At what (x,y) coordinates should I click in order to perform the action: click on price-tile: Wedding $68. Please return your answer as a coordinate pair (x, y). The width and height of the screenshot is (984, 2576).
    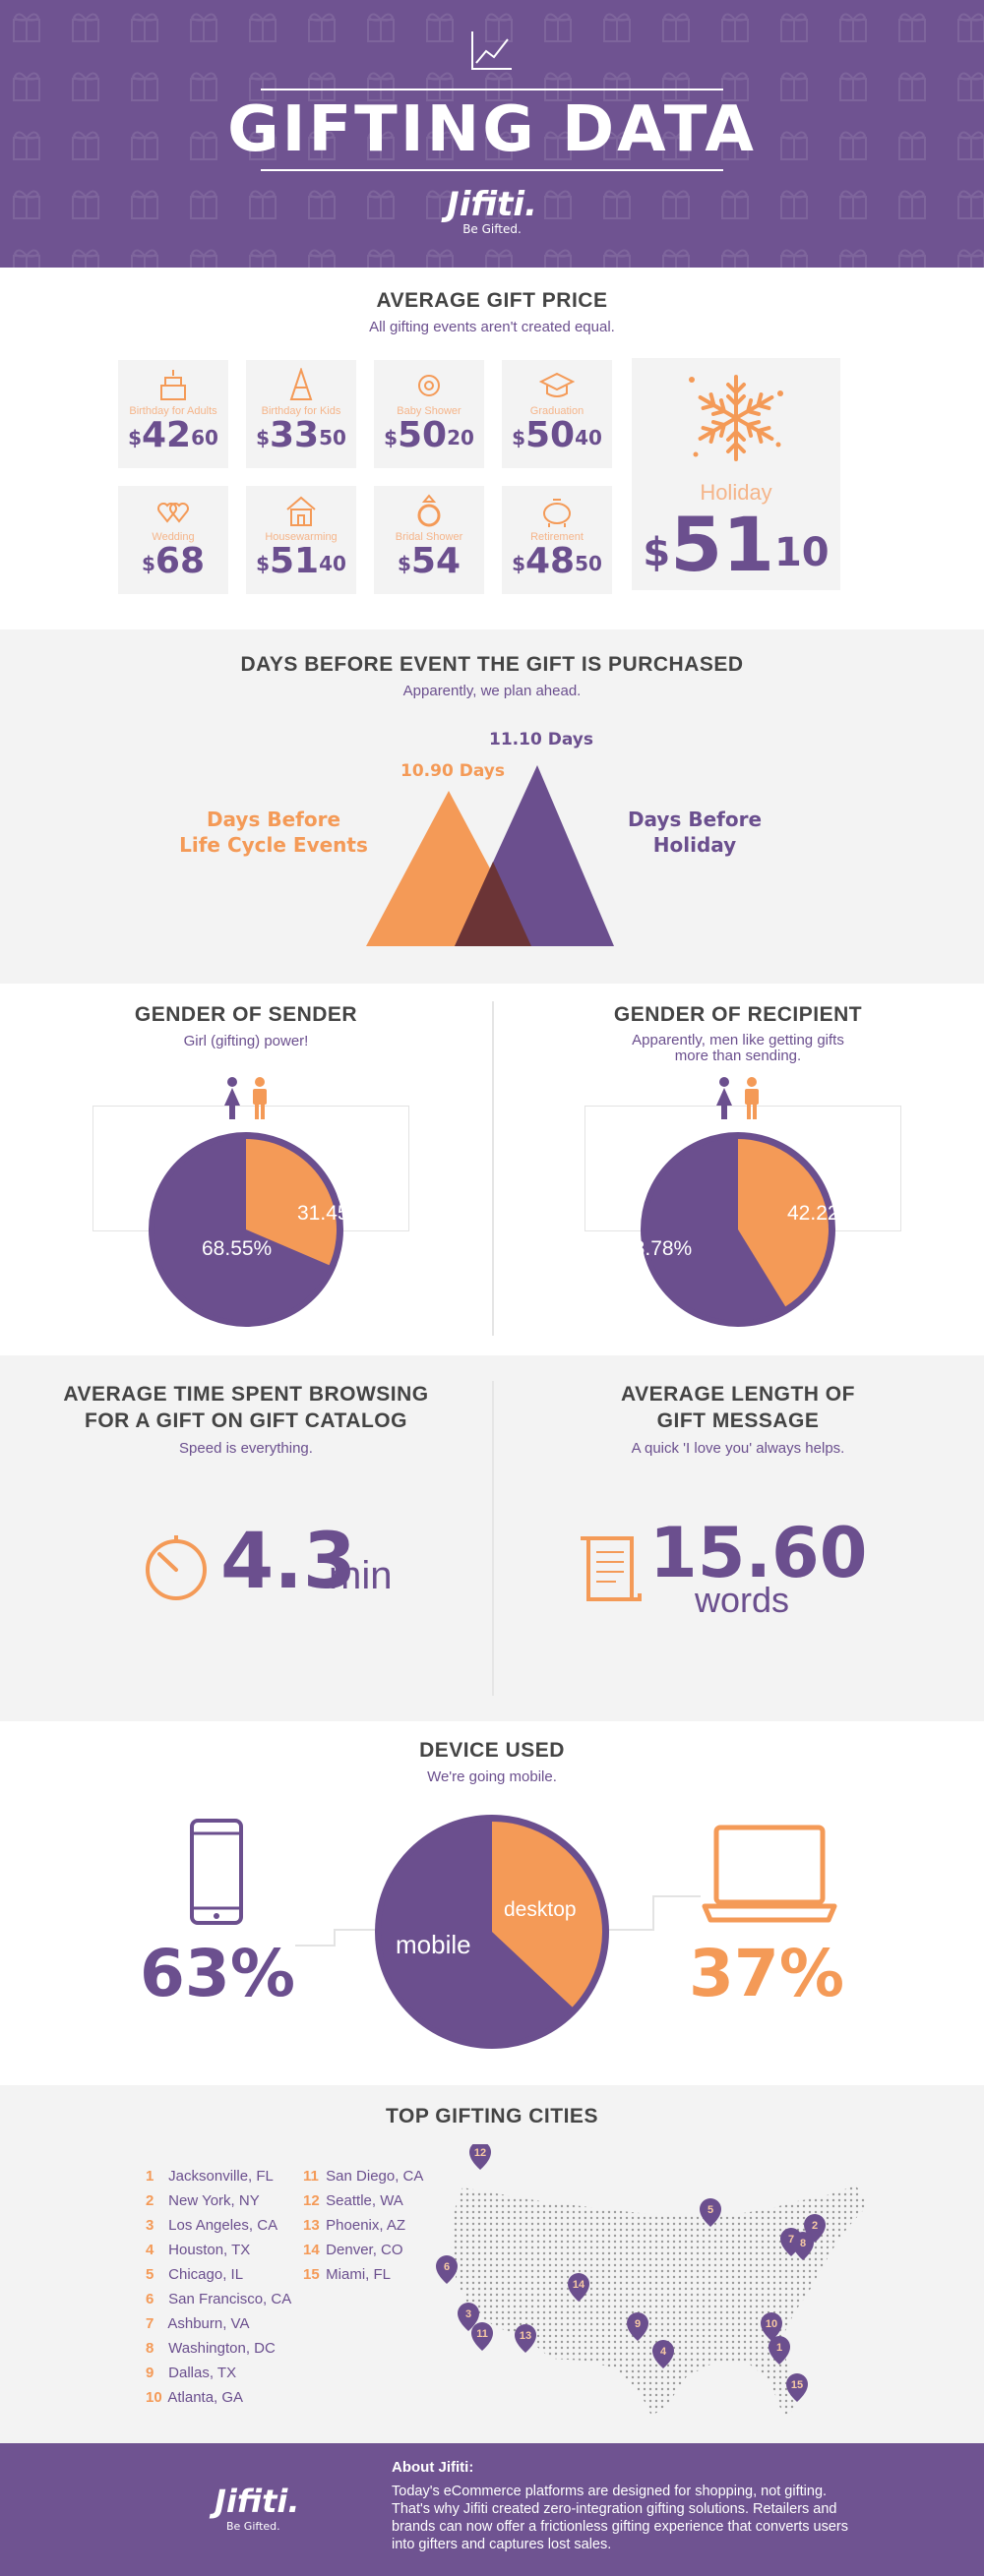
    Looking at the image, I should click on (173, 540).